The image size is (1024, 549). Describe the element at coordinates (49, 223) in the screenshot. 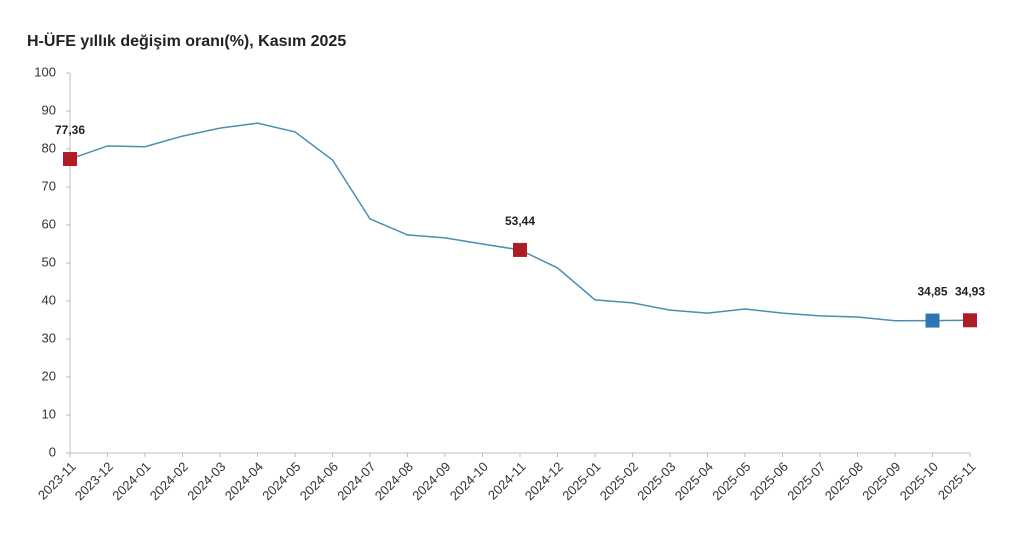

I see `y-tick-label: 60` at that location.